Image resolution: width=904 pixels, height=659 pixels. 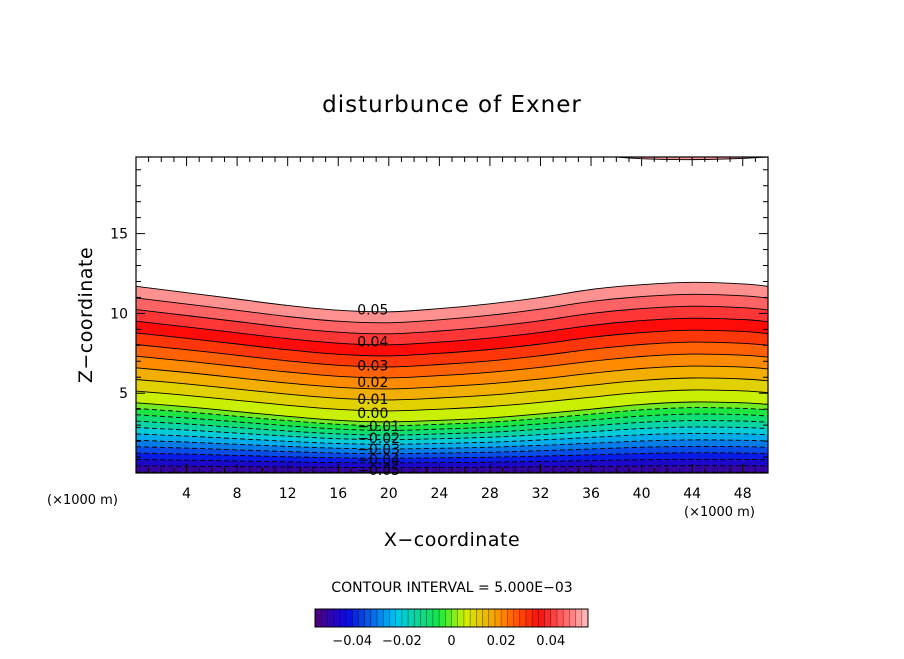 I want to click on y-tick-label: 15, so click(x=119, y=235).